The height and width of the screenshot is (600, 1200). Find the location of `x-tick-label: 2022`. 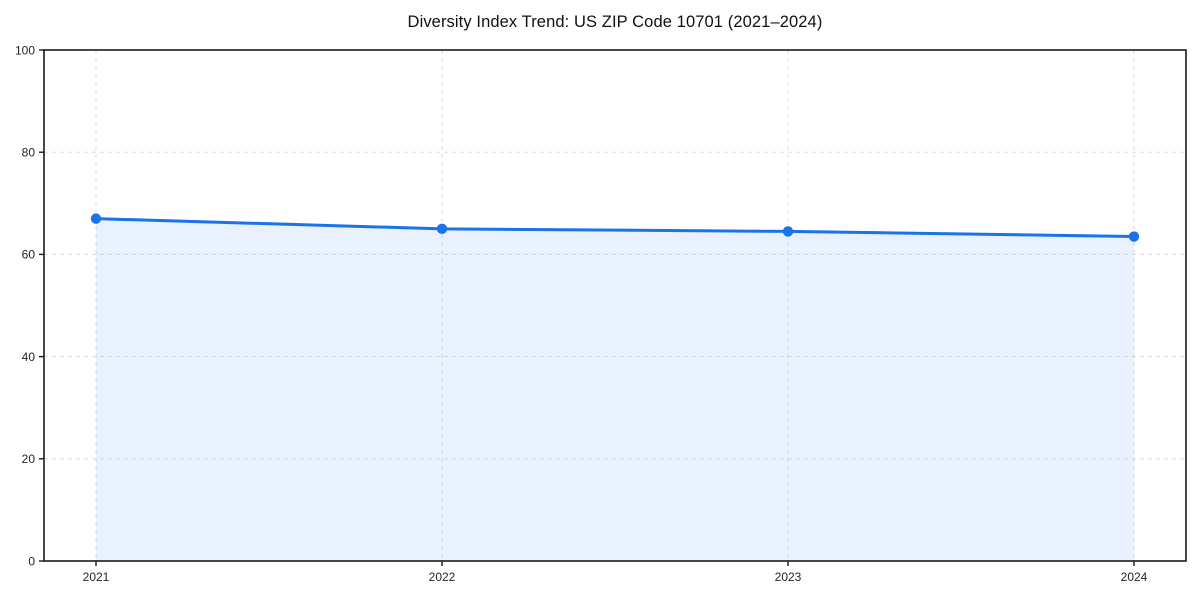

x-tick-label: 2022 is located at coordinates (442, 577).